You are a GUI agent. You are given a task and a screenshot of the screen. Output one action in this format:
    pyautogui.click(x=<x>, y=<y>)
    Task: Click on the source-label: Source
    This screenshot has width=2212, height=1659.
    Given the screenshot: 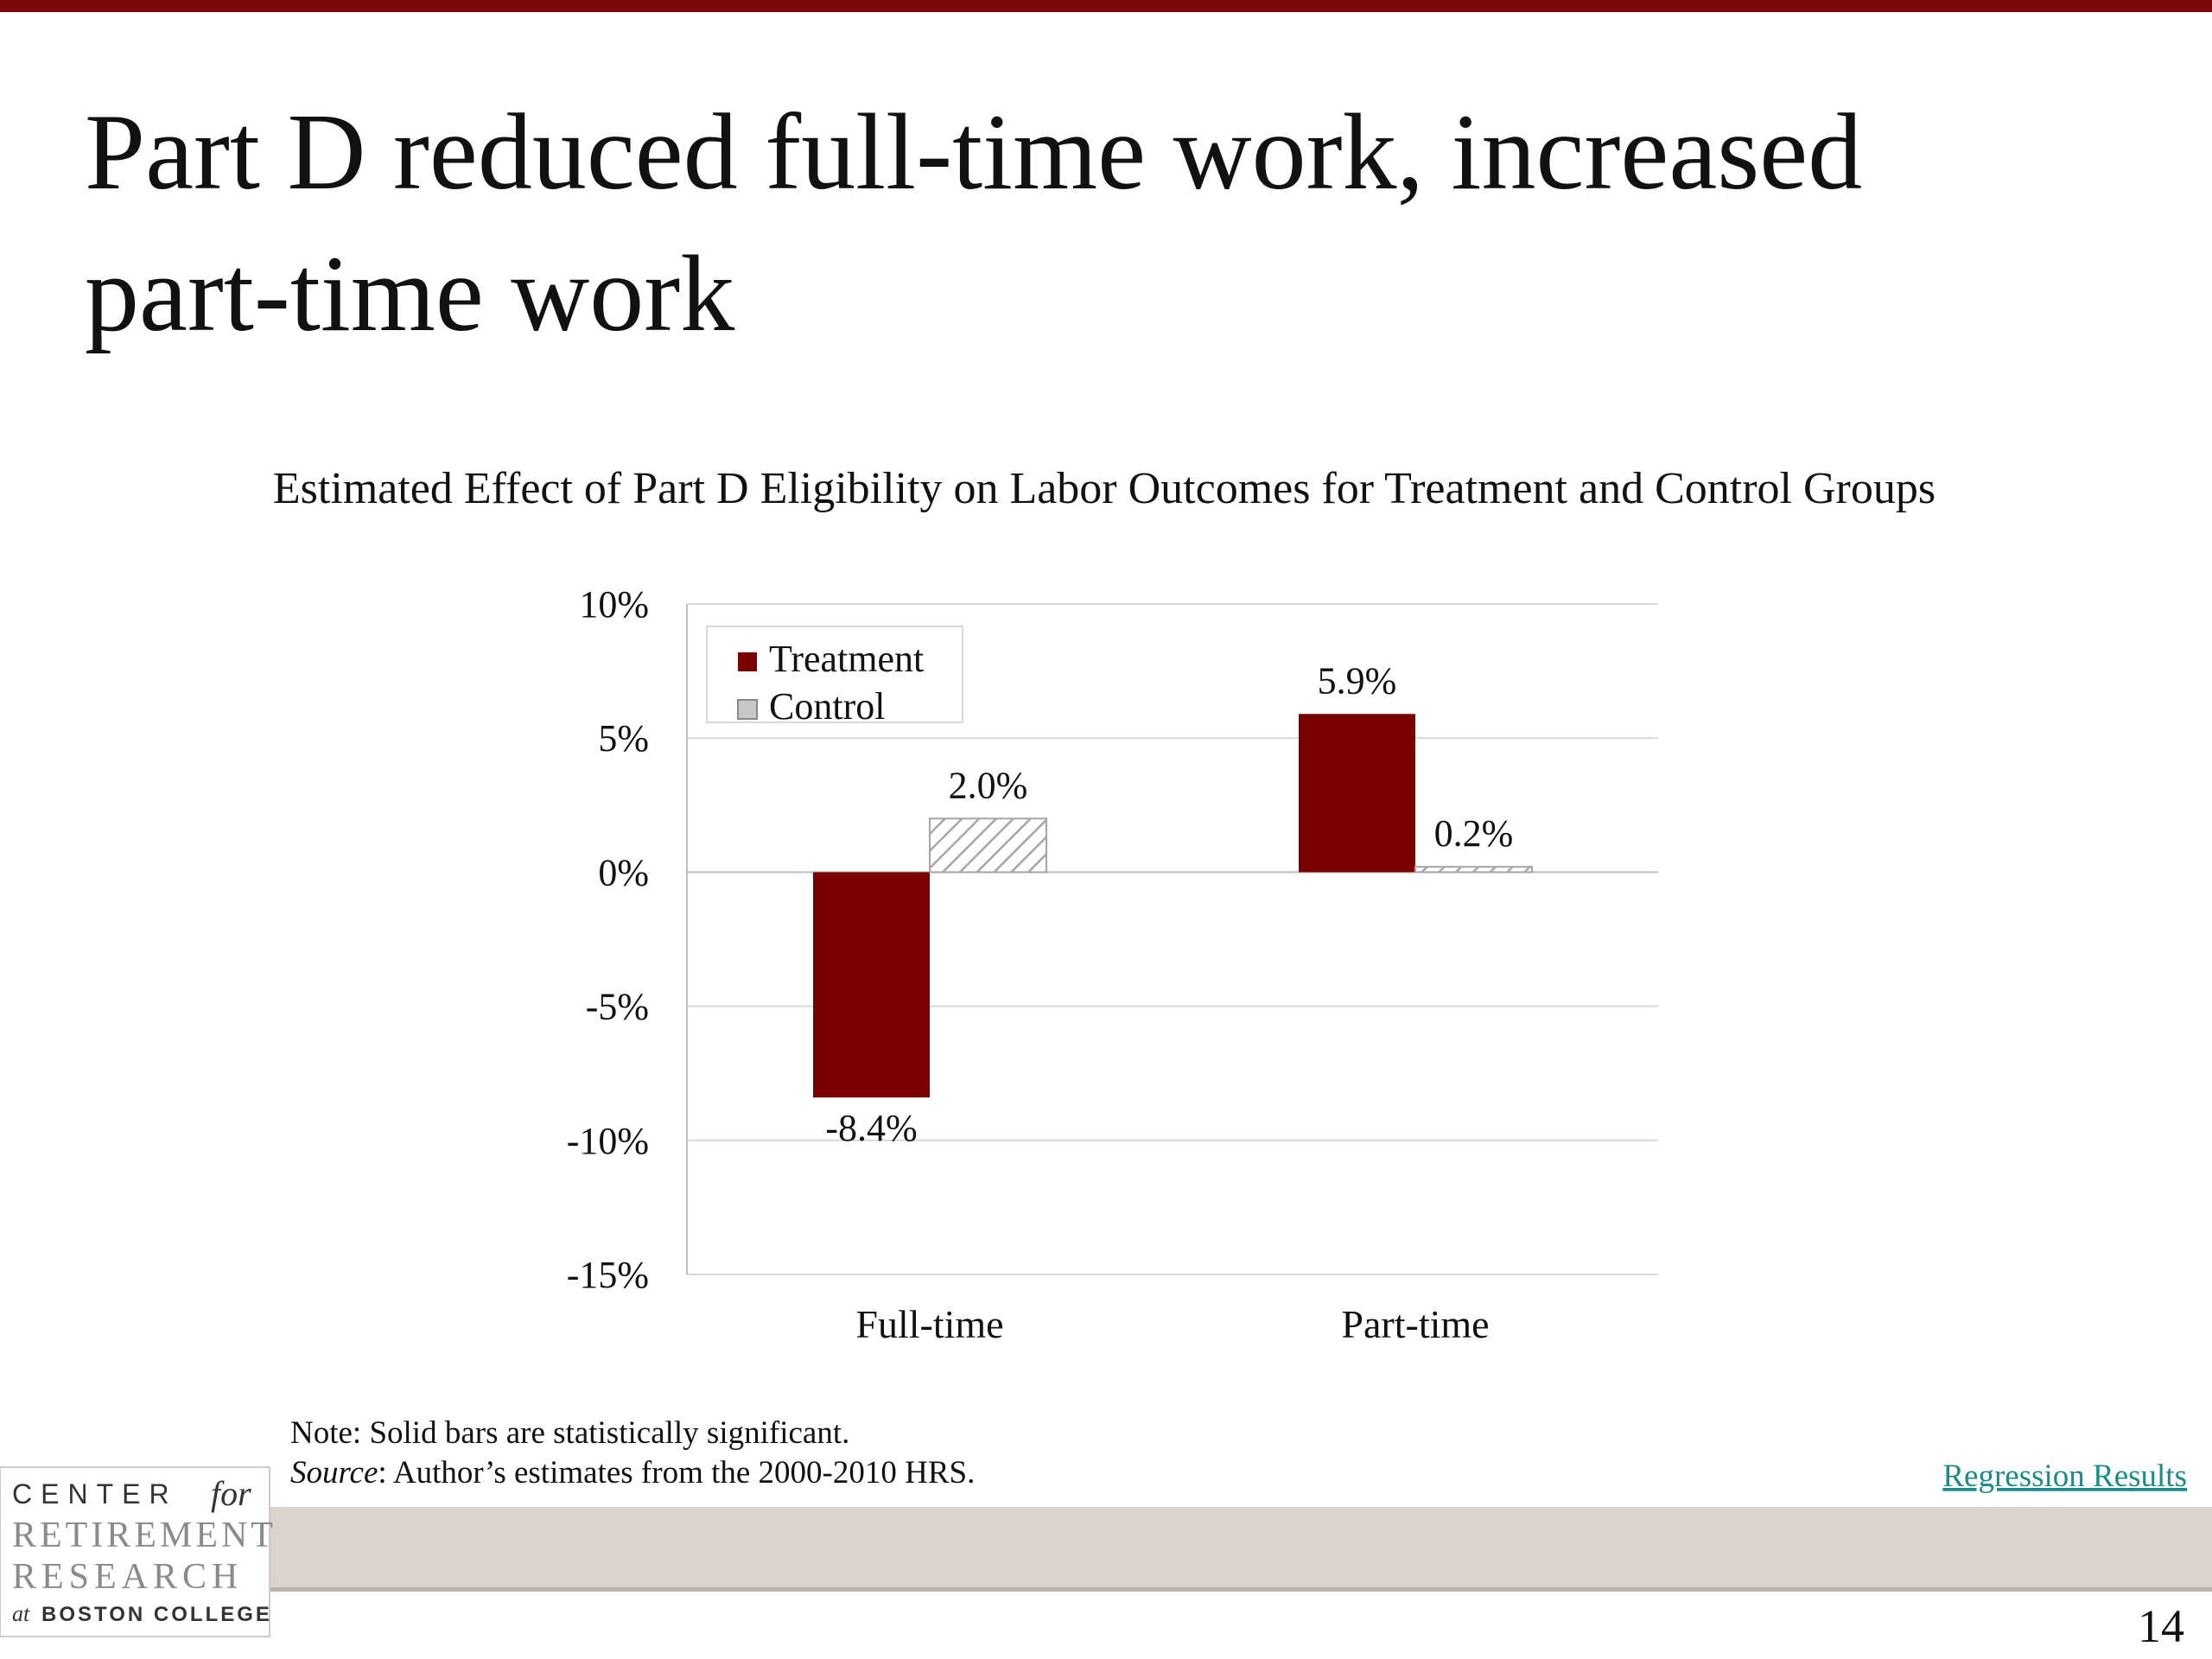 What is the action you would take?
    pyautogui.click(x=334, y=1473)
    